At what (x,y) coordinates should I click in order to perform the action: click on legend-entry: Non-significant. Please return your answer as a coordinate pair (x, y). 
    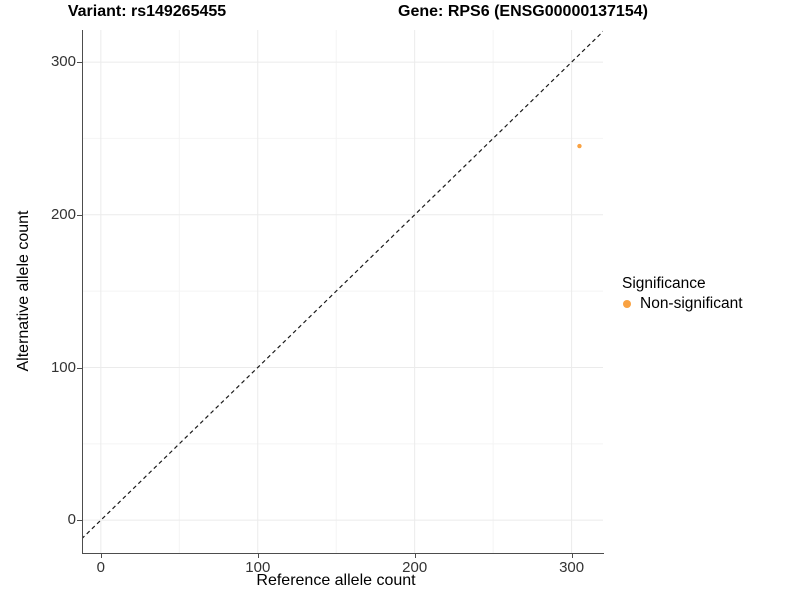
    Looking at the image, I should click on (682, 303).